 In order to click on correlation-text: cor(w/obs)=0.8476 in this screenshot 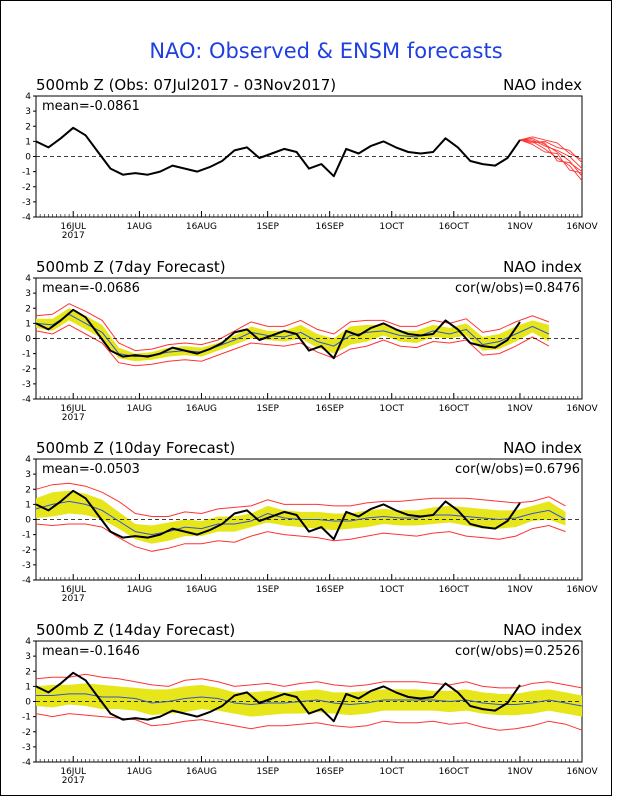, I will do `click(517, 288)`.